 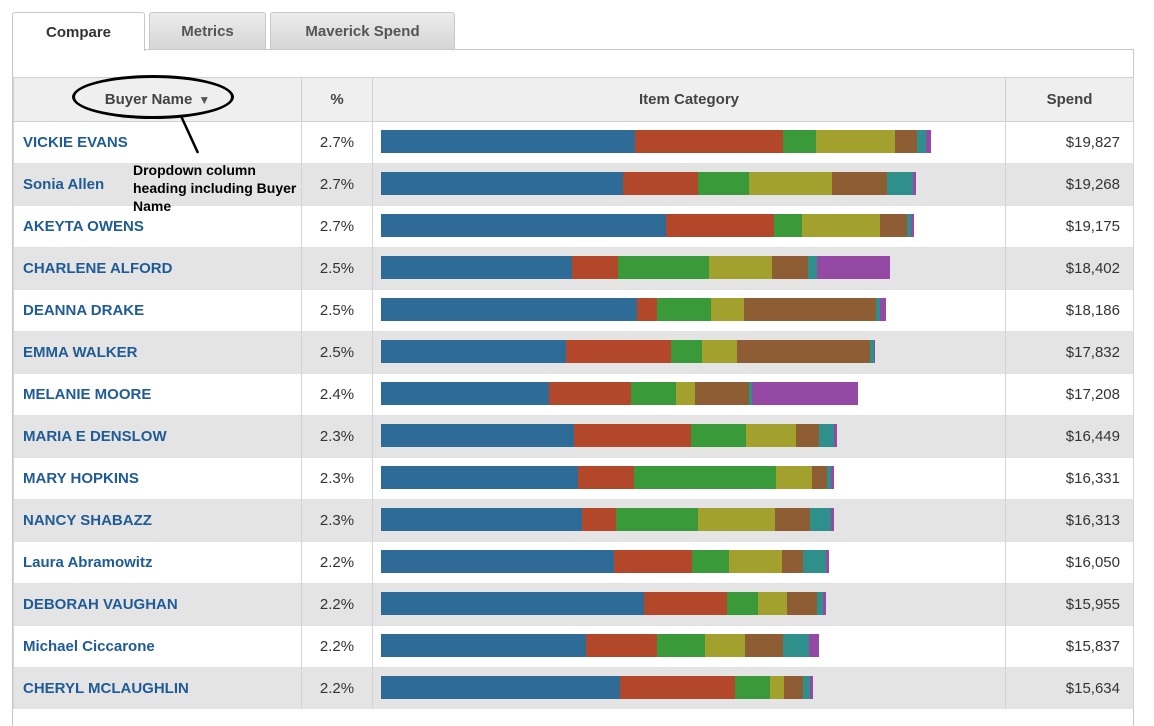 What do you see at coordinates (204, 100) in the screenshot?
I see `dropdown-caret-icon: ▼` at bounding box center [204, 100].